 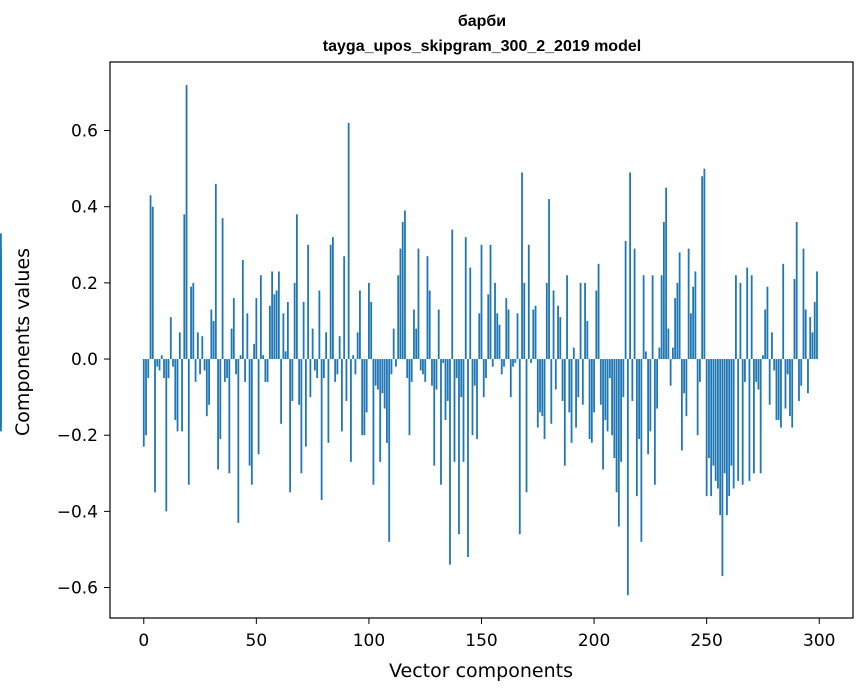 What do you see at coordinates (143, 641) in the screenshot?
I see `x-tick-label: 0` at bounding box center [143, 641].